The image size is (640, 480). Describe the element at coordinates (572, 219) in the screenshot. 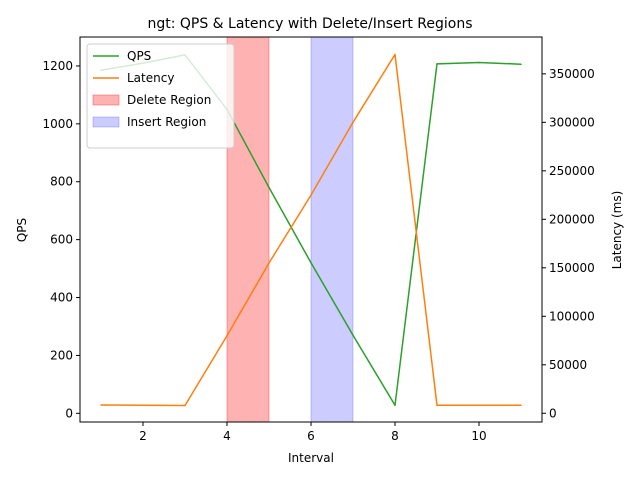

I see `y-right-tick-label: 200000` at that location.